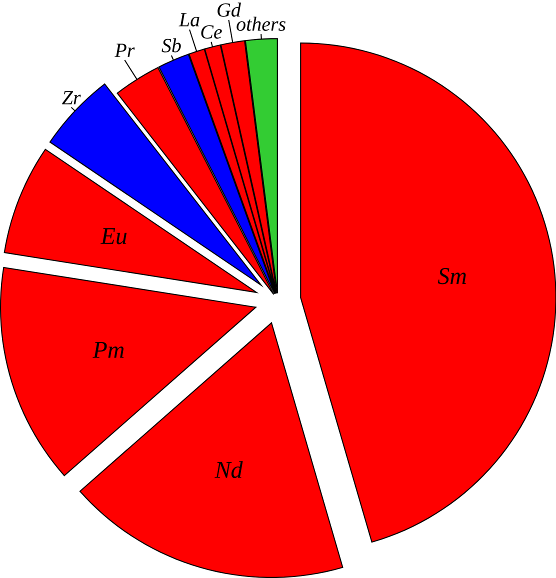 The height and width of the screenshot is (578, 556). What do you see at coordinates (124, 50) in the screenshot?
I see `slice-label: Pr` at bounding box center [124, 50].